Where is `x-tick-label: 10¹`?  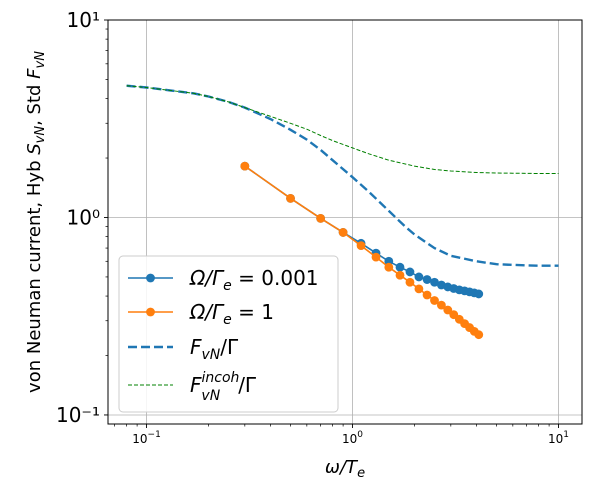 x-tick-label: 10¹ is located at coordinates (558, 438).